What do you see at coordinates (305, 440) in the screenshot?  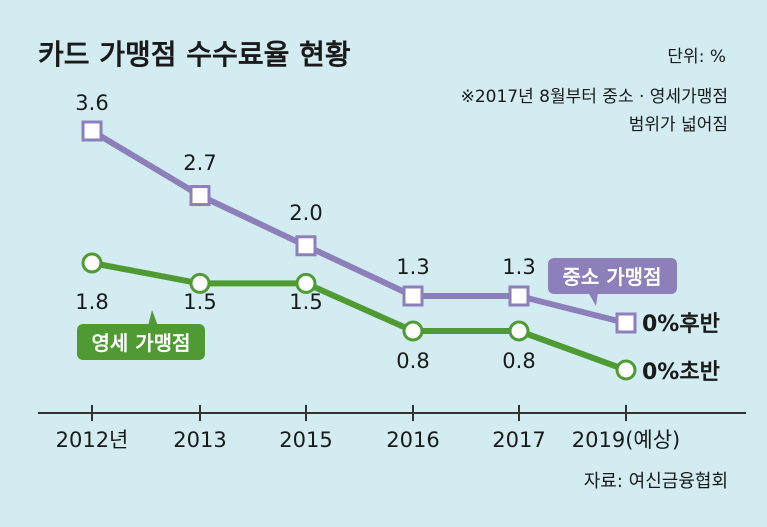 I see `x-tick-label: 2015` at bounding box center [305, 440].